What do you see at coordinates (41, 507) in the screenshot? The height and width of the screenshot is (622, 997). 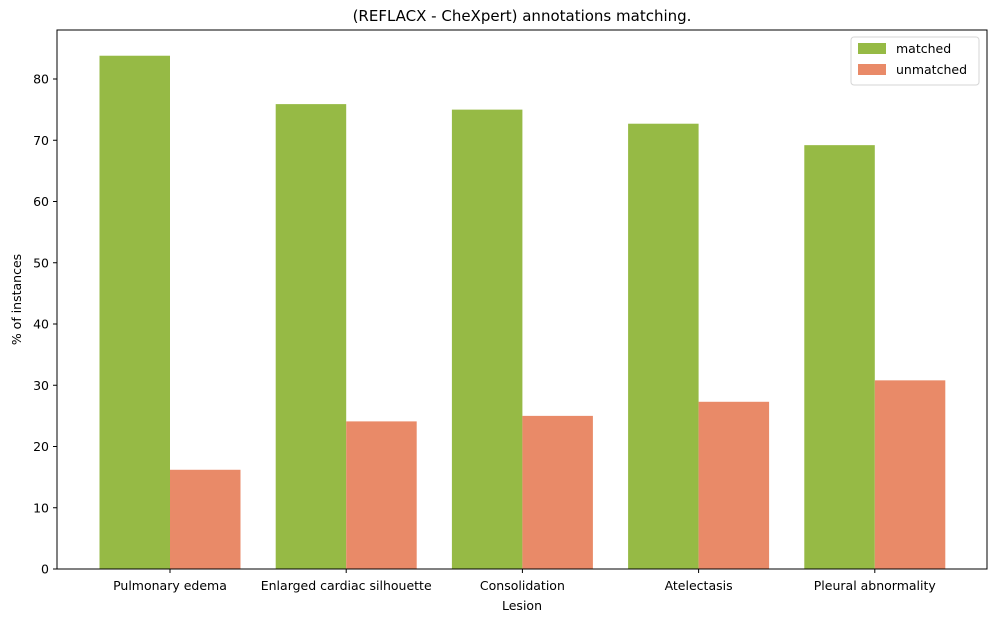 I see `y-tick-label: 10` at bounding box center [41, 507].